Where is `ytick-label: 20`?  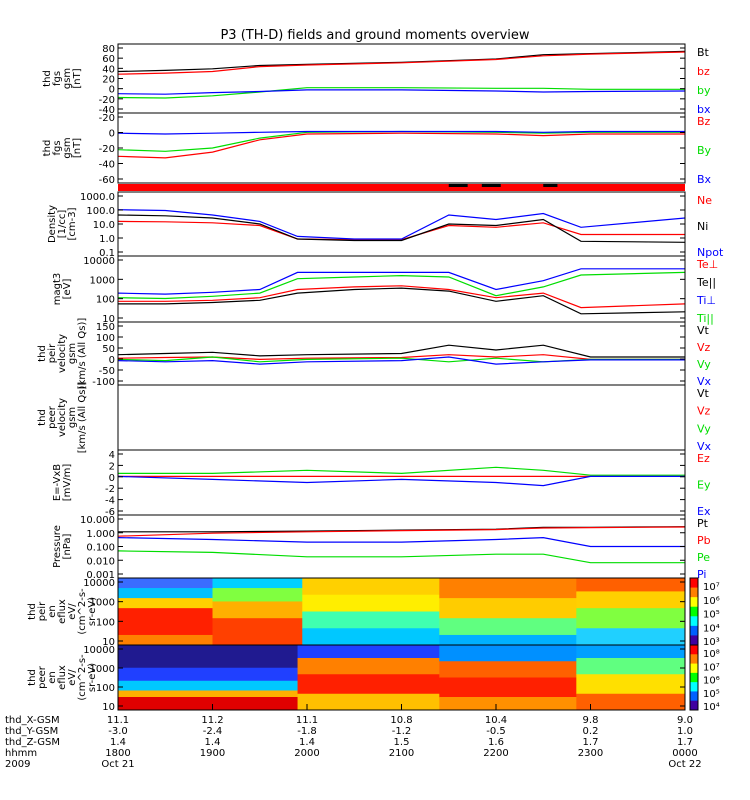
ytick-label: 20 is located at coordinates (108, 80).